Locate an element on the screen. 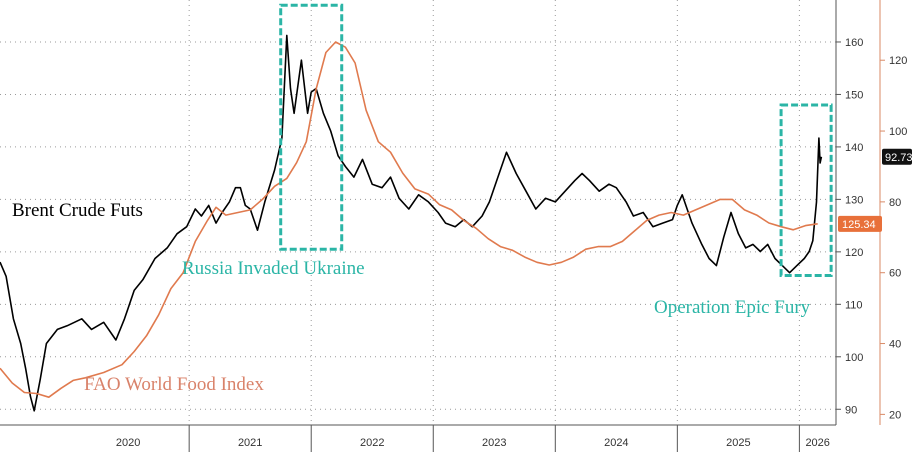 The width and height of the screenshot is (912, 452). y-left-tick-label: 90 is located at coordinates (851, 410).